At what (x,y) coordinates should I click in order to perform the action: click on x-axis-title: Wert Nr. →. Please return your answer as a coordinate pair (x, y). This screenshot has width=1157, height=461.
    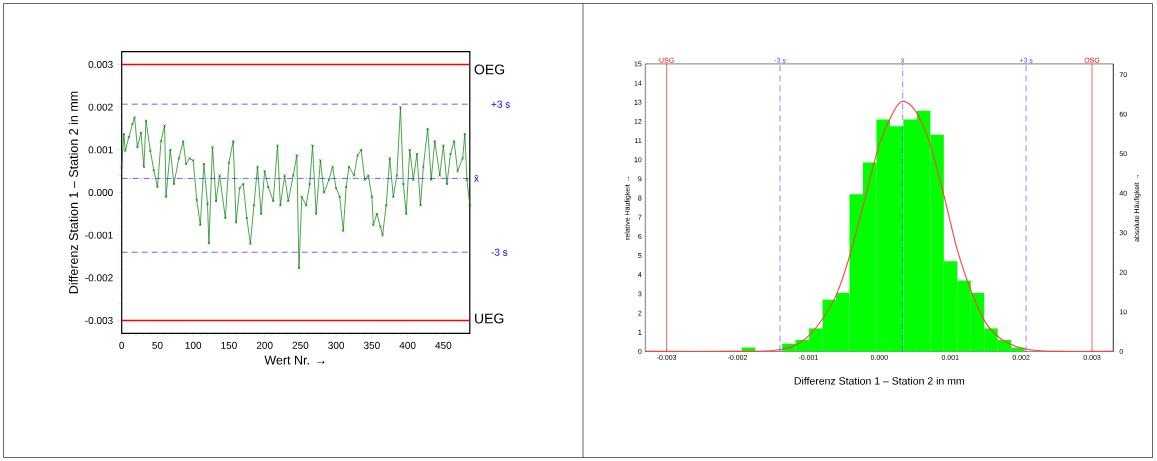
    Looking at the image, I should click on (294, 360).